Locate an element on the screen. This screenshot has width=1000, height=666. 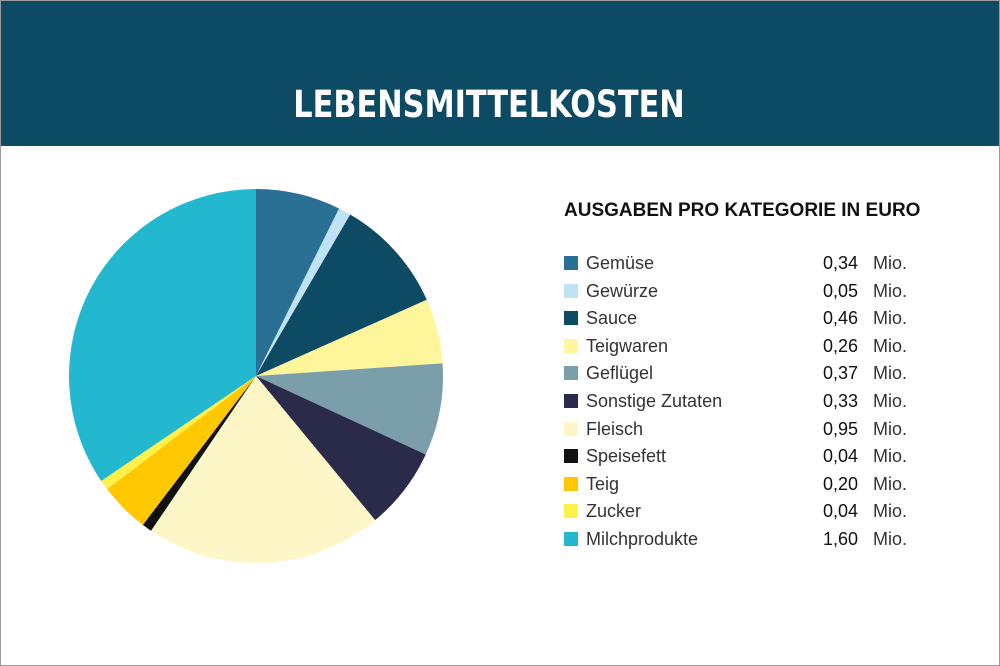
legend-item: Fleisch 0,95 Mio. is located at coordinates (754, 431).